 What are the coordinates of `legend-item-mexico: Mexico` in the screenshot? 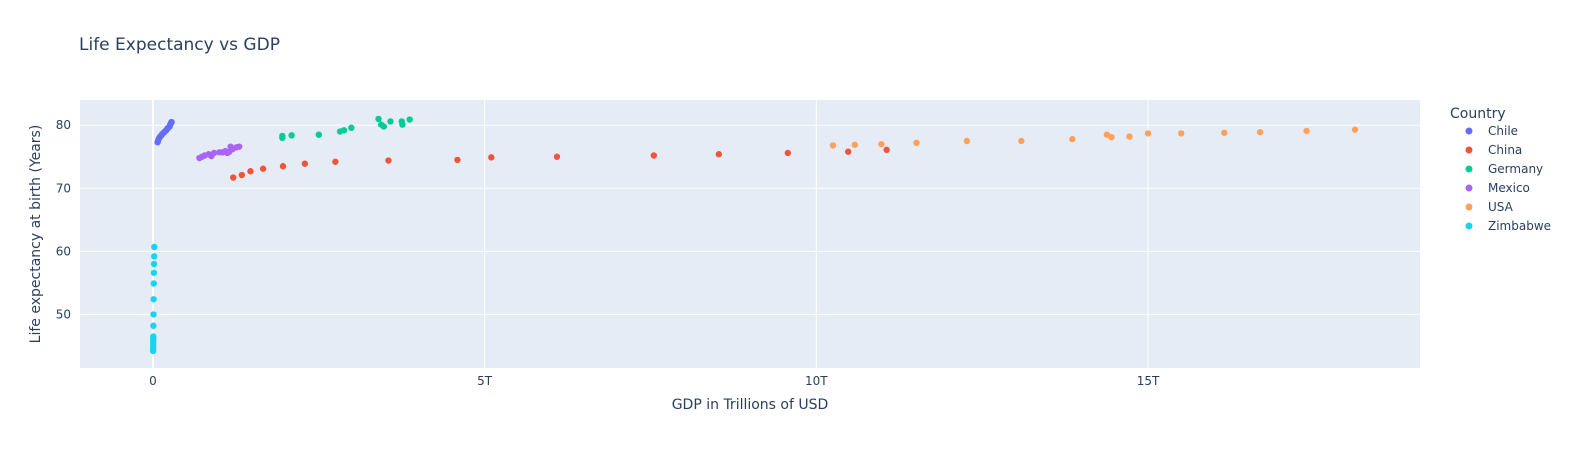 It's located at (1497, 188).